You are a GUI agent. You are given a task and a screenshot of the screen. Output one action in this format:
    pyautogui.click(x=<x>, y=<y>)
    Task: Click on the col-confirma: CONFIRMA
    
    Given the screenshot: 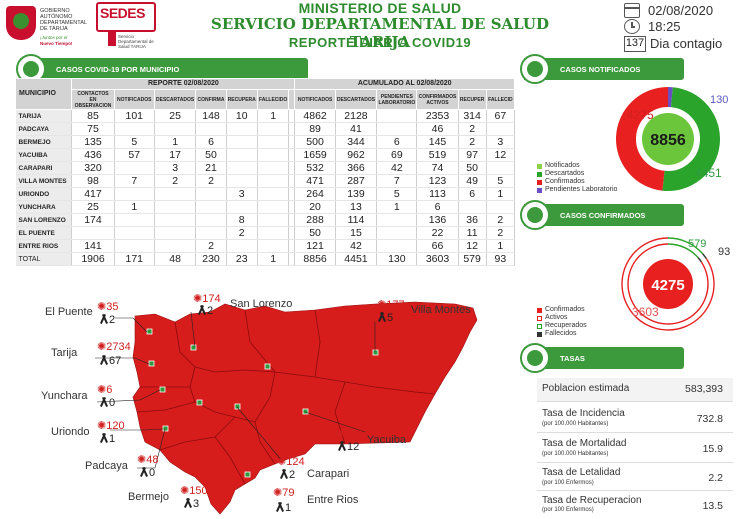 What is the action you would take?
    pyautogui.click(x=211, y=99)
    